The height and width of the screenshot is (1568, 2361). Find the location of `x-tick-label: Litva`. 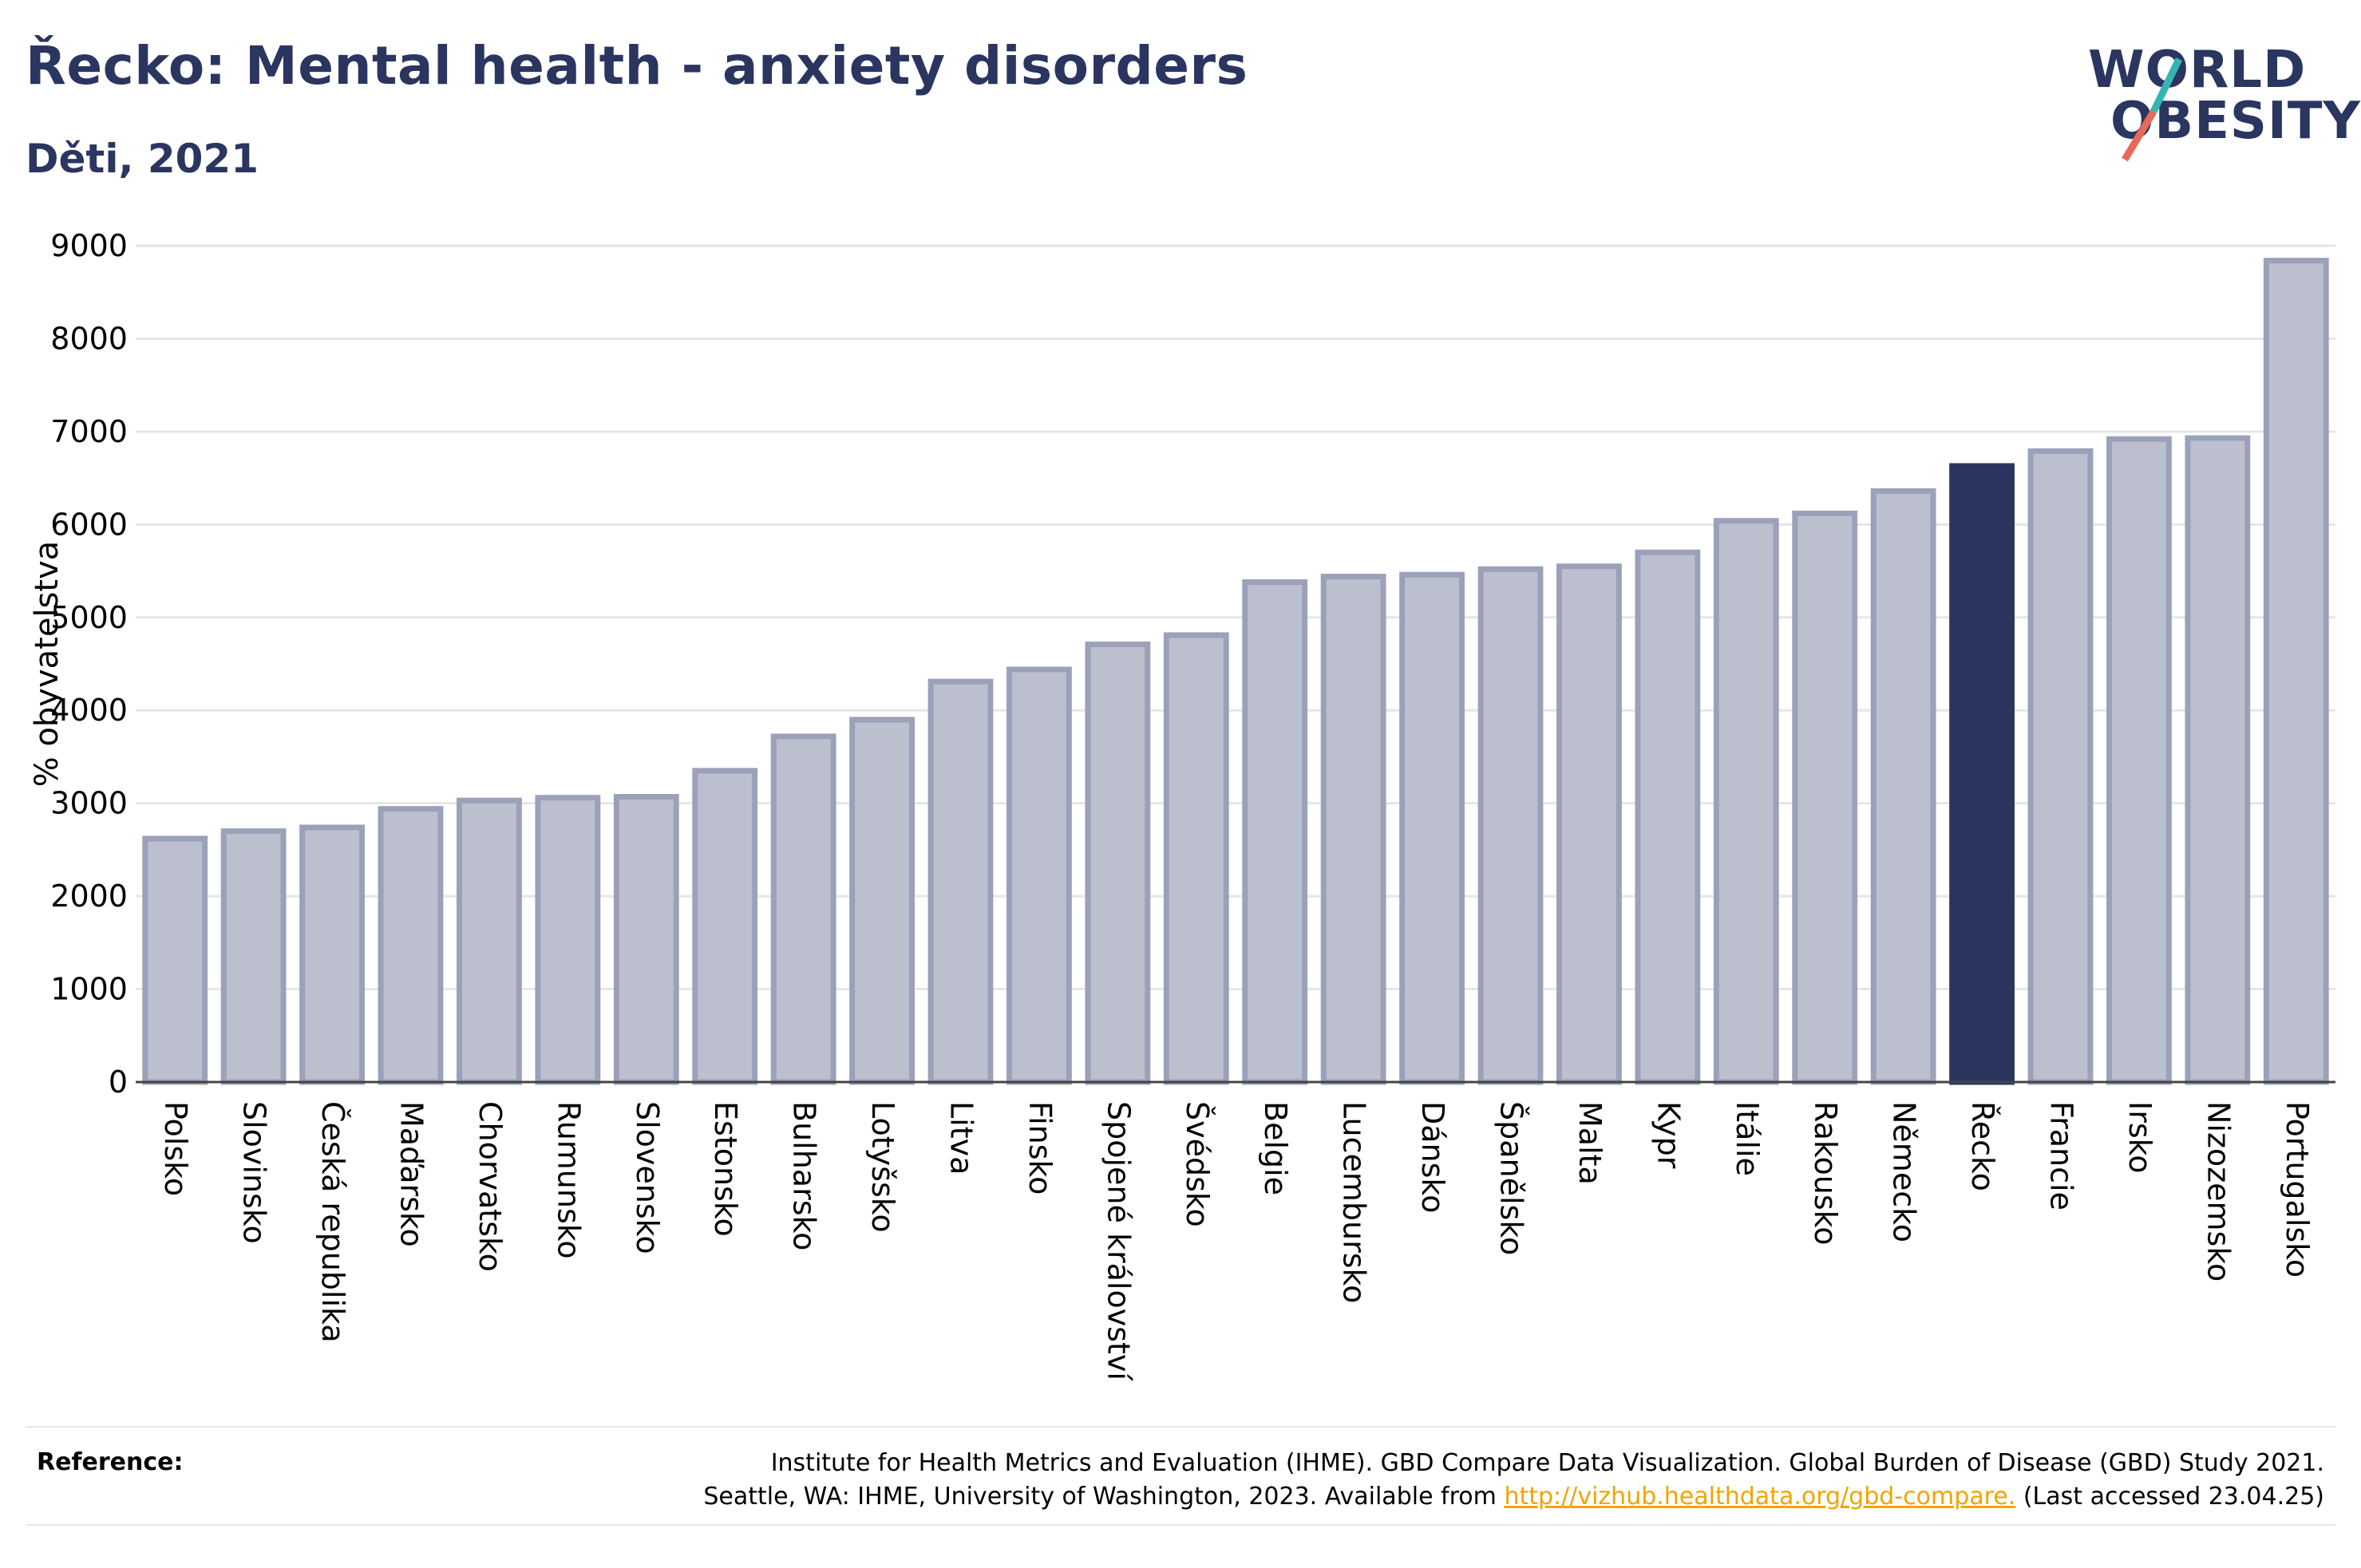

x-tick-label: Litva is located at coordinates (961, 1138).